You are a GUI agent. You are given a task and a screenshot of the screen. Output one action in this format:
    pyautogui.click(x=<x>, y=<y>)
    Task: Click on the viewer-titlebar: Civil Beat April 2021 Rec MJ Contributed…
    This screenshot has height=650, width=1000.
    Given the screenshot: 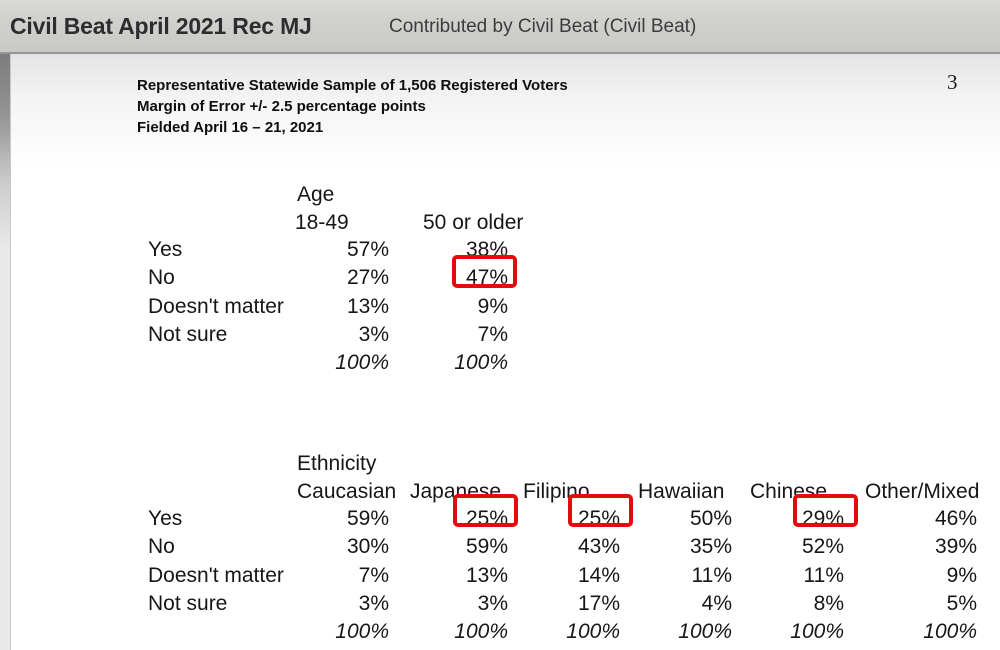 What is the action you would take?
    pyautogui.click(x=500, y=27)
    